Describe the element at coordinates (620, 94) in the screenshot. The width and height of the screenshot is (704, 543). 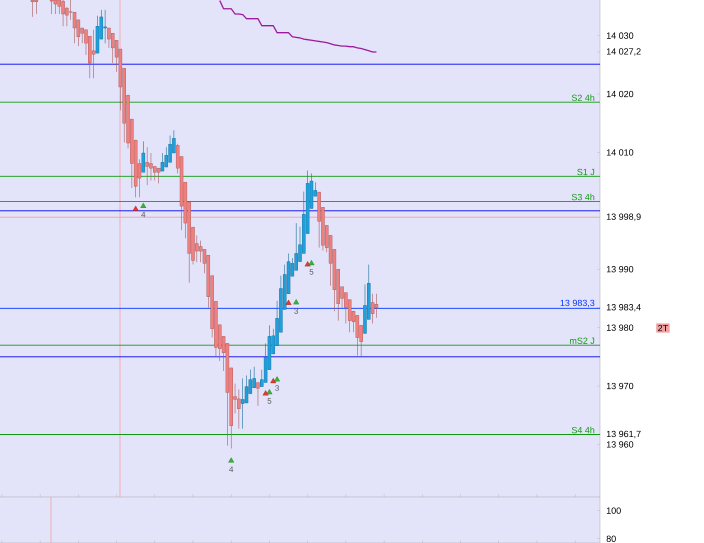
I see `y-tick-label: 14 020` at that location.